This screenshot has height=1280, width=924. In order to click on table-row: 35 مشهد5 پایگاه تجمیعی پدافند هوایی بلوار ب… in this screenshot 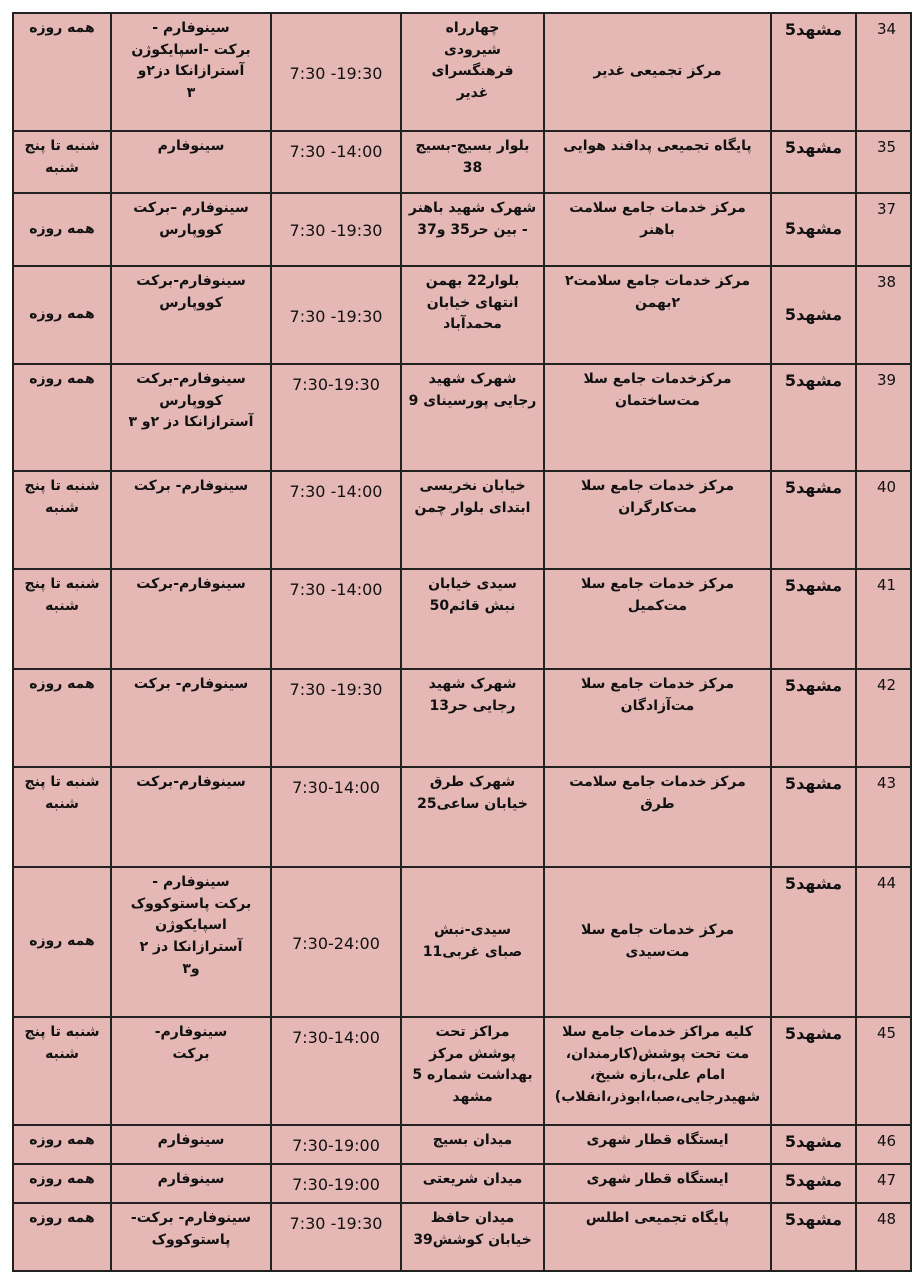, I will do `click(462, 162)`.